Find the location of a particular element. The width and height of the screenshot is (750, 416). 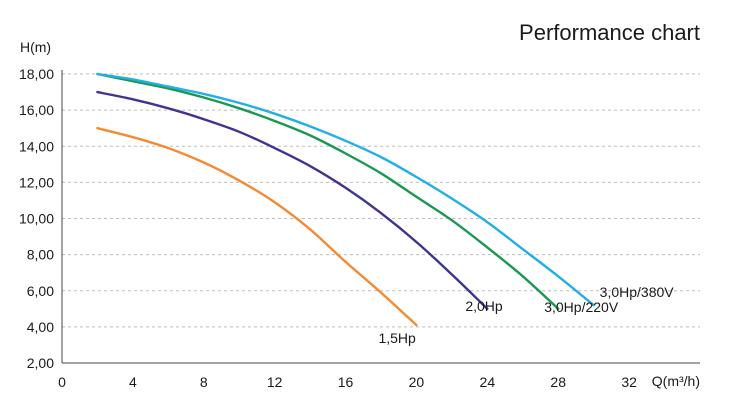

chart-title: Performance chart is located at coordinates (609, 32).